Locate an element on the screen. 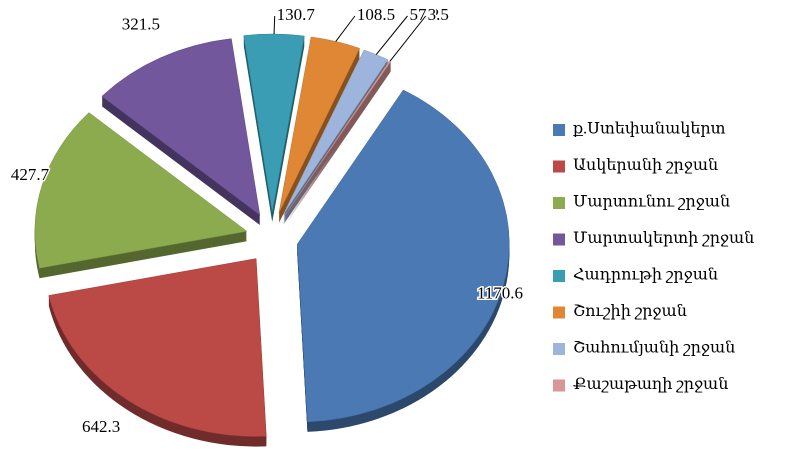 This screenshot has width=787, height=463. legend-label: Շուշիի շրջան is located at coordinates (630, 311).